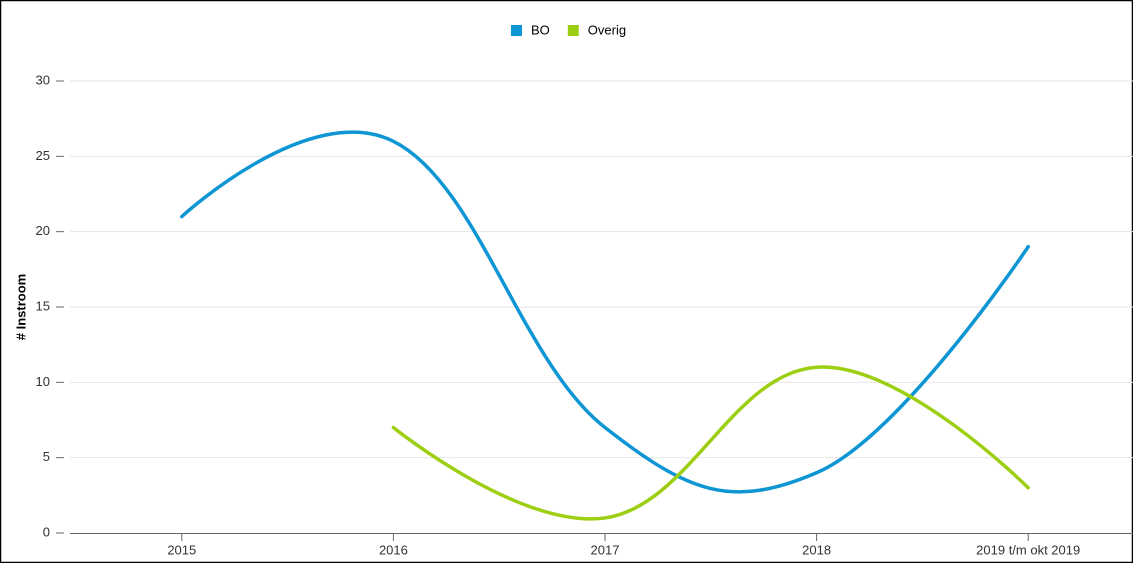 Image resolution: width=1133 pixels, height=563 pixels. Describe the element at coordinates (607, 29) in the screenshot. I see `legend-label: Overig` at that location.